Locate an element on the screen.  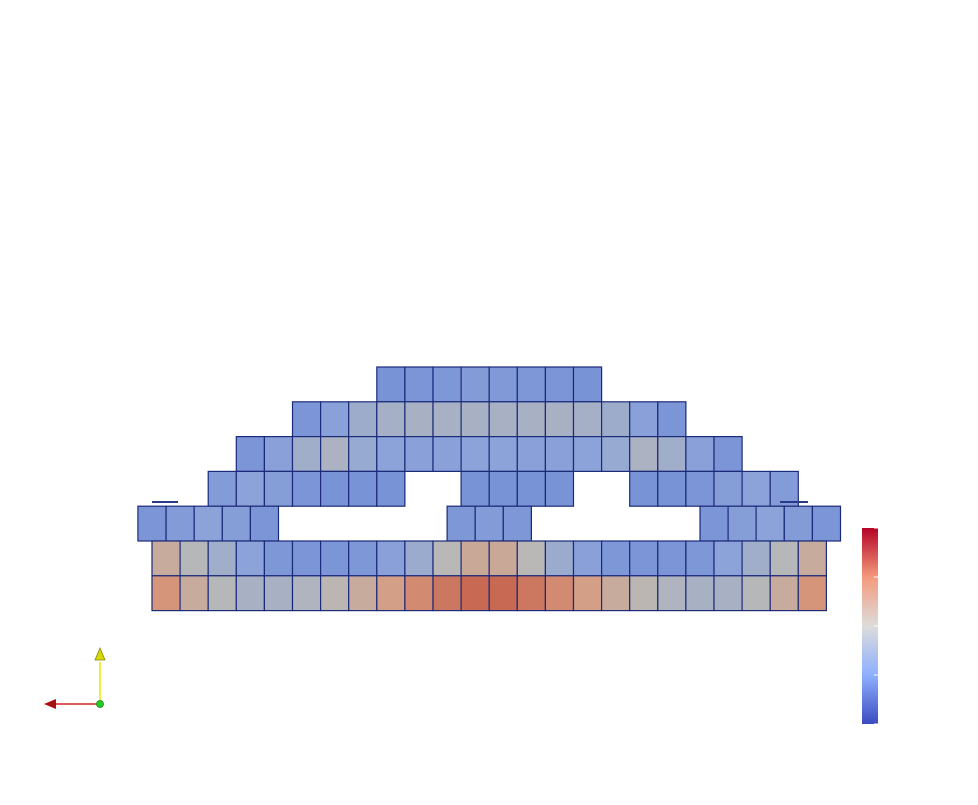
x-axis-arrow-icon is located at coordinates (50, 704).